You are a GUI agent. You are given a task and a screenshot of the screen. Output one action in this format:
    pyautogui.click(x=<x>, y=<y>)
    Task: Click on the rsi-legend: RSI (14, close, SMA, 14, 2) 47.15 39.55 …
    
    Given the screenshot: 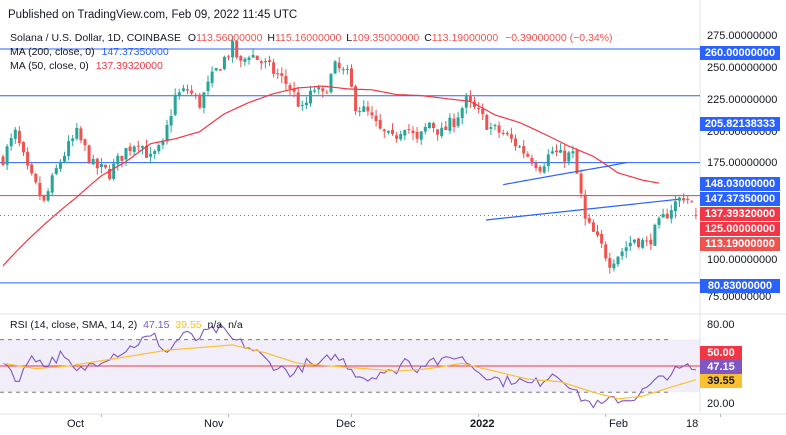 What is the action you would take?
    pyautogui.click(x=126, y=325)
    